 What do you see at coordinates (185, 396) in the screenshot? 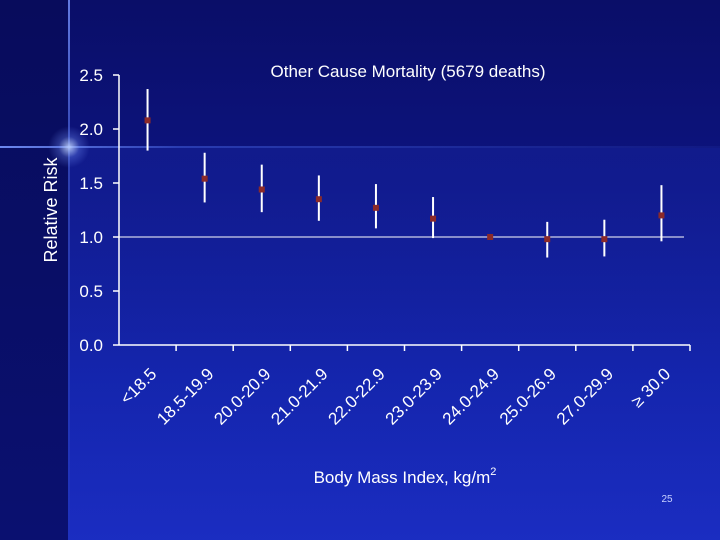
I see `x-tick-label: 18.5-19.9` at bounding box center [185, 396].